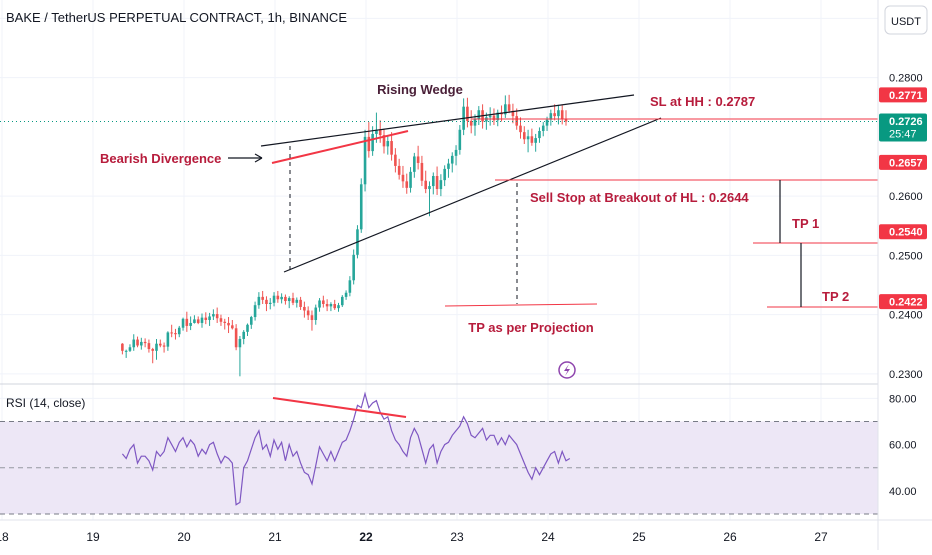 This screenshot has width=932, height=555. What do you see at coordinates (472, 195) in the screenshot?
I see `wedge-lower-line` at bounding box center [472, 195].